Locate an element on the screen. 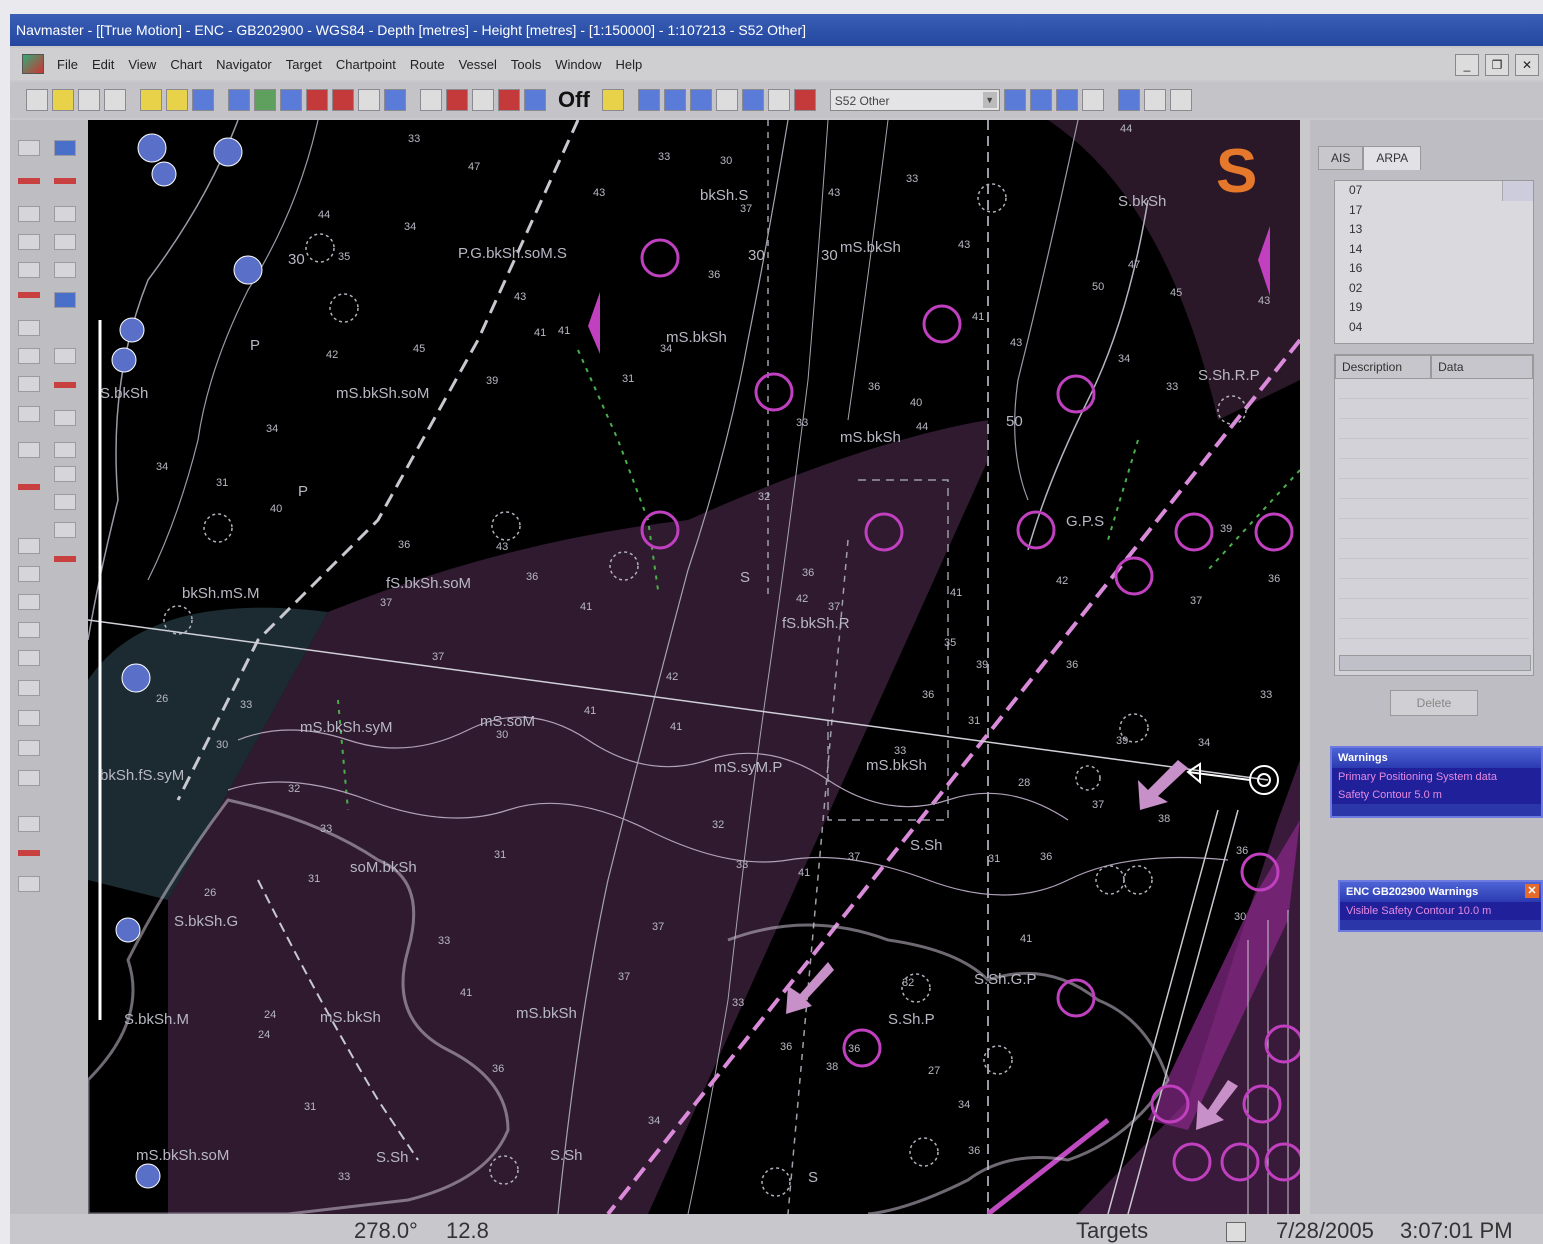 The height and width of the screenshot is (1244, 1543). day-palette-icon is located at coordinates (151, 100).